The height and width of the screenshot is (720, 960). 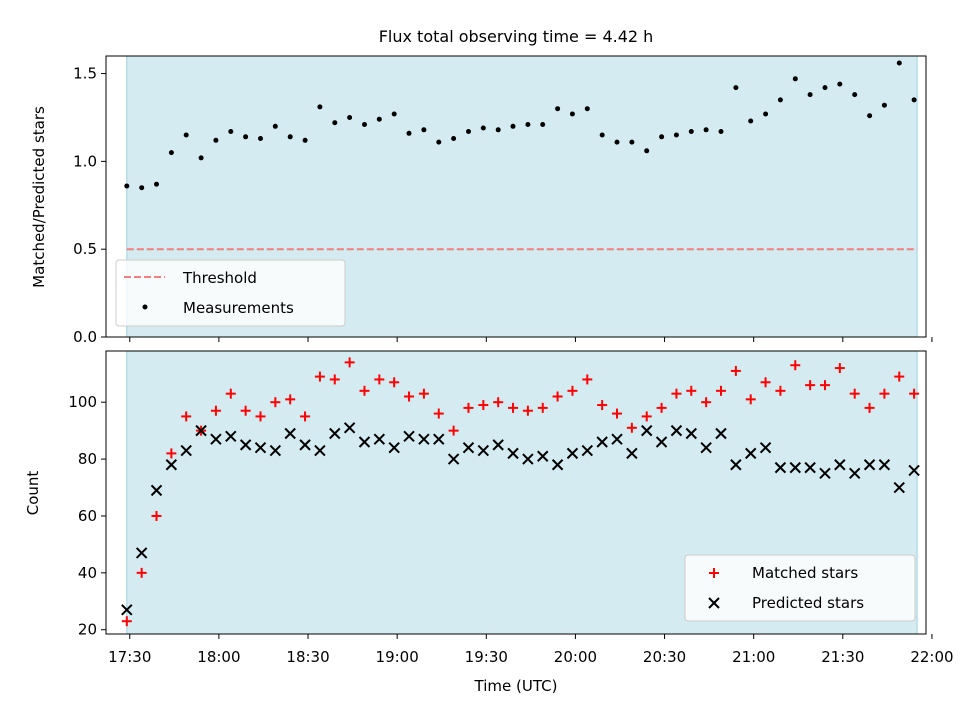 I want to click on y-tick-label: 1.5, so click(x=85, y=74).